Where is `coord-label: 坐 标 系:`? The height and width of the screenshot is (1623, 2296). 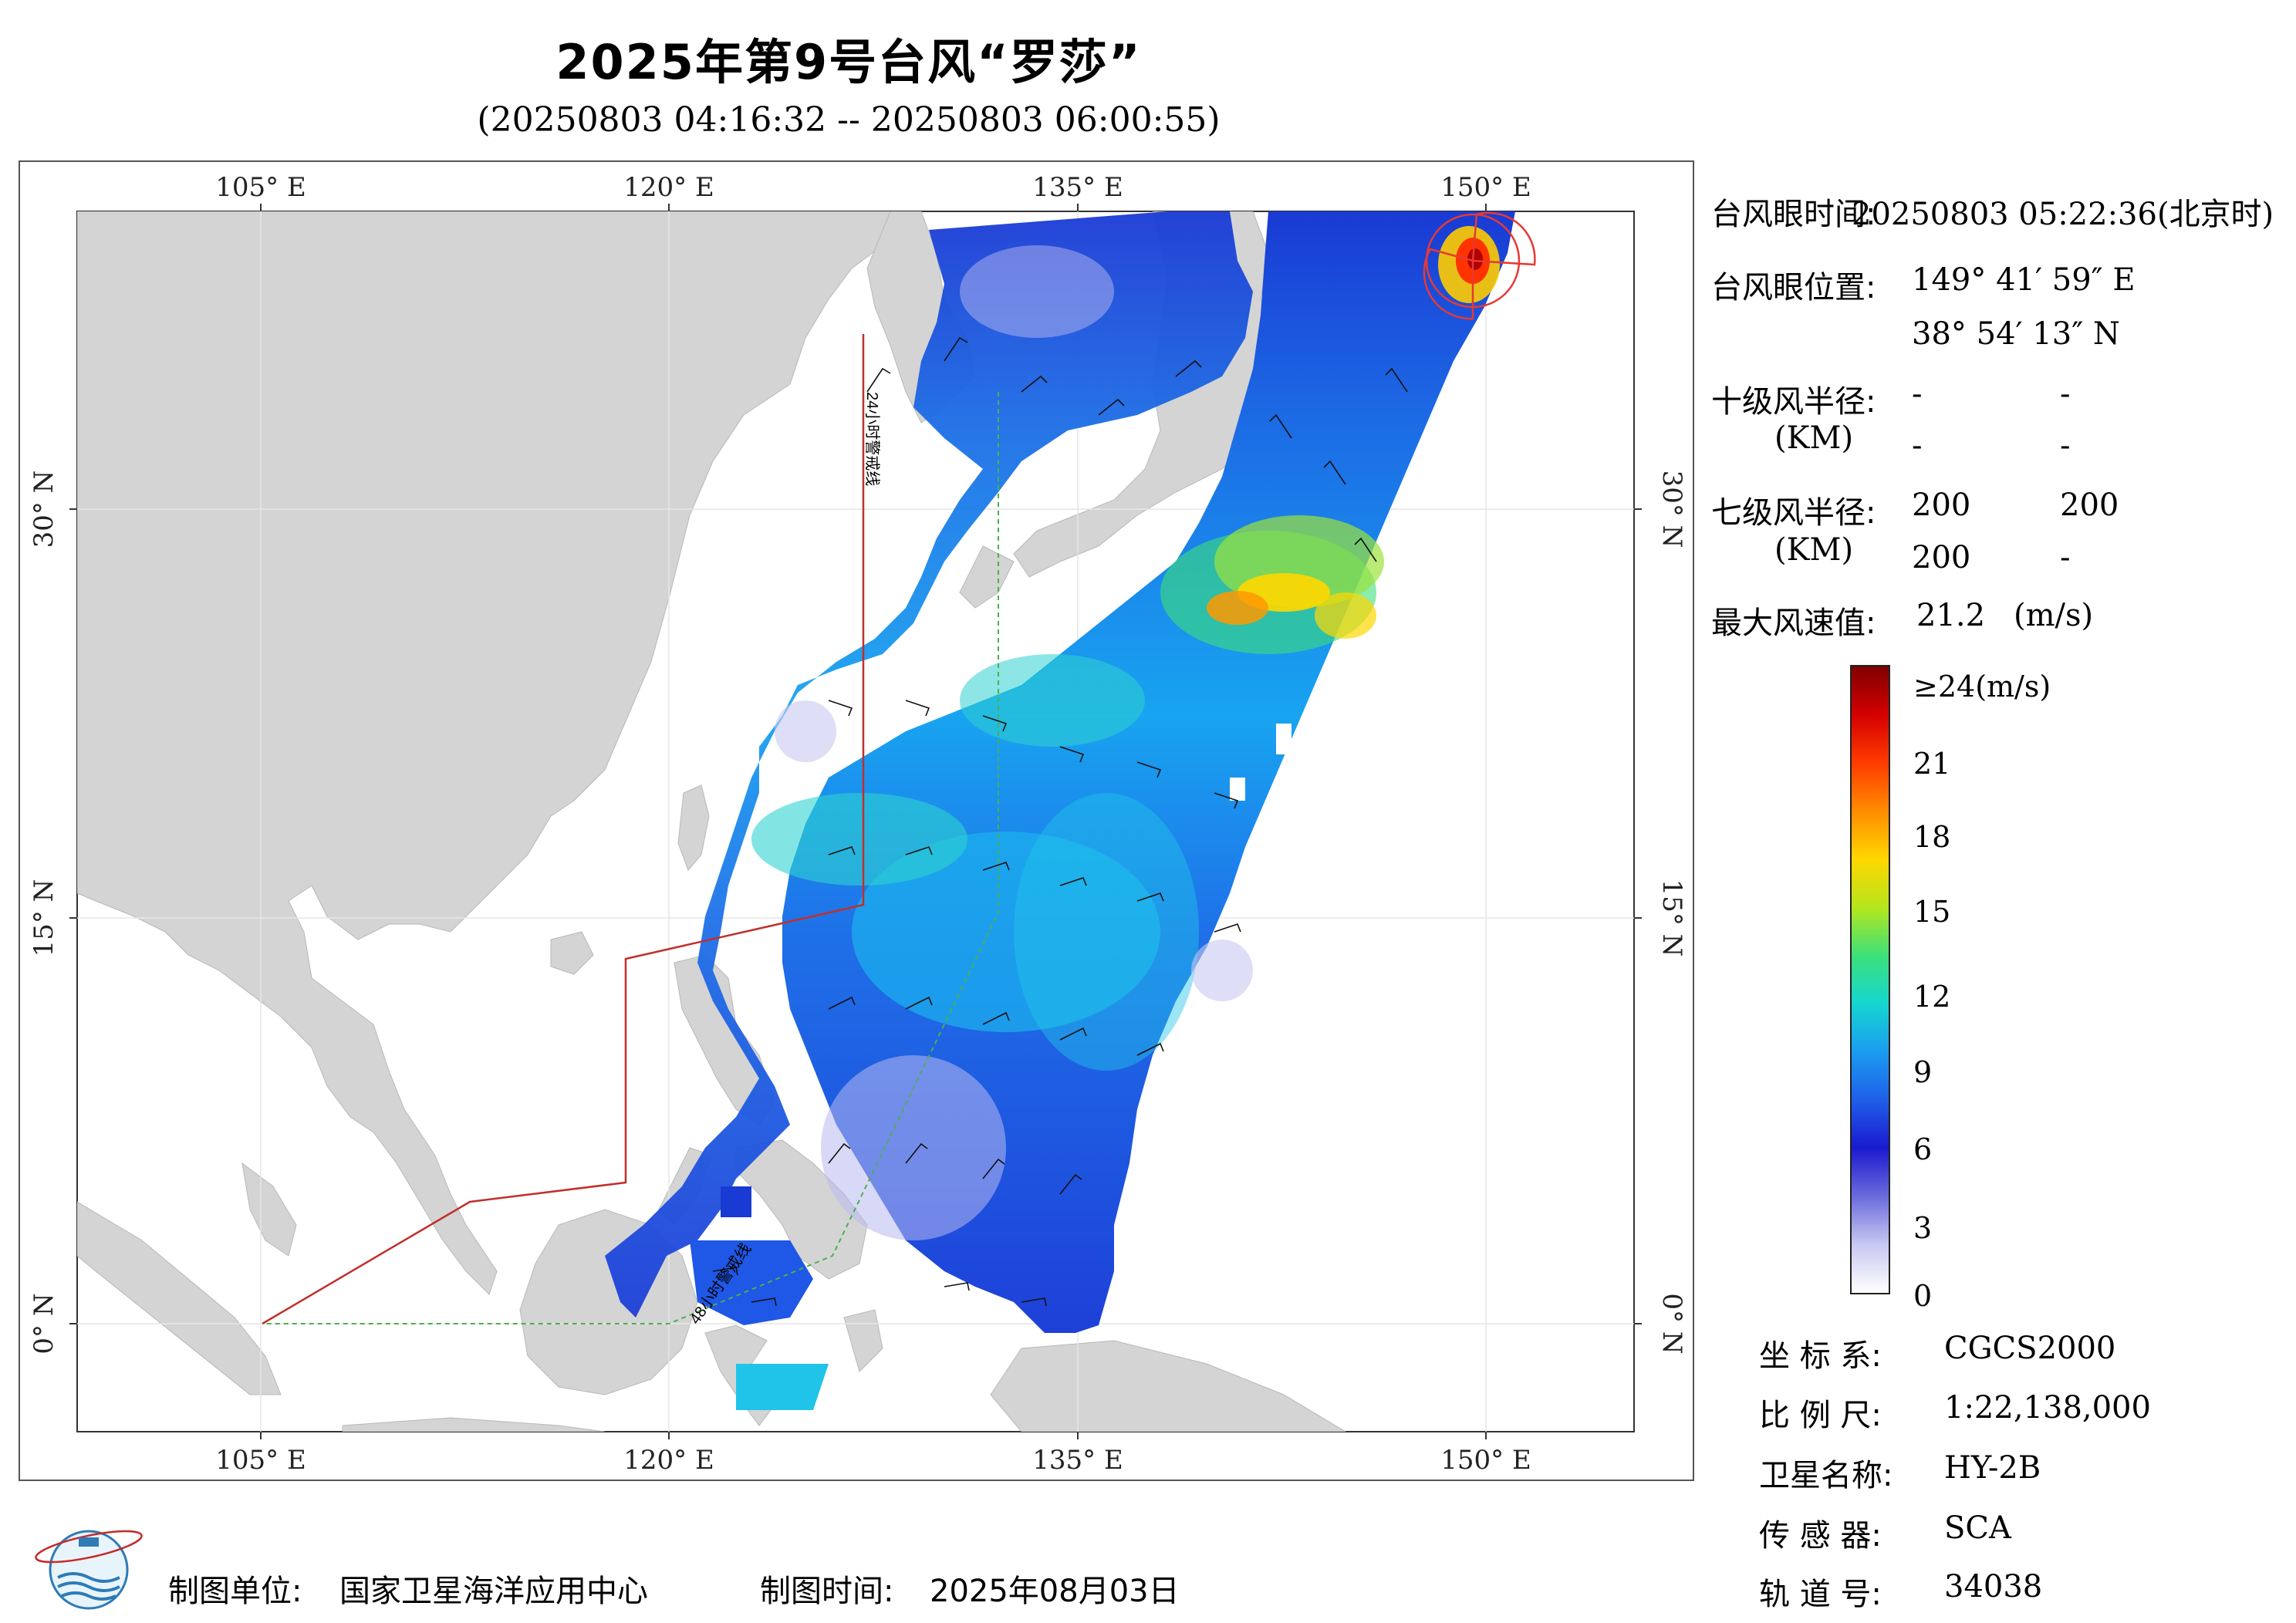
coord-label: 坐 标 系: is located at coordinates (1820, 1356).